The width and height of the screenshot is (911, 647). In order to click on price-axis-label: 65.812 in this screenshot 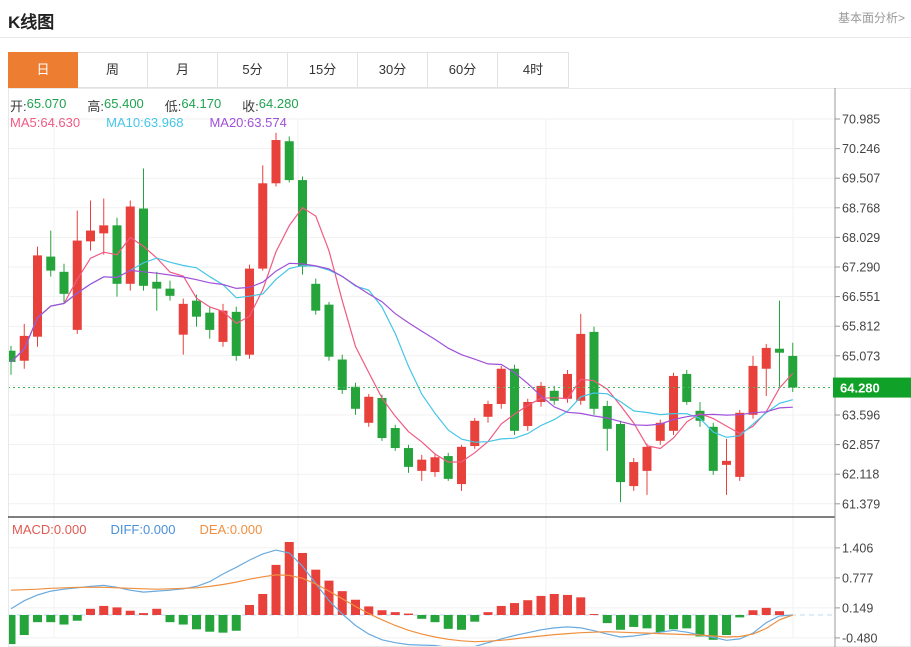, I will do `click(861, 327)`.